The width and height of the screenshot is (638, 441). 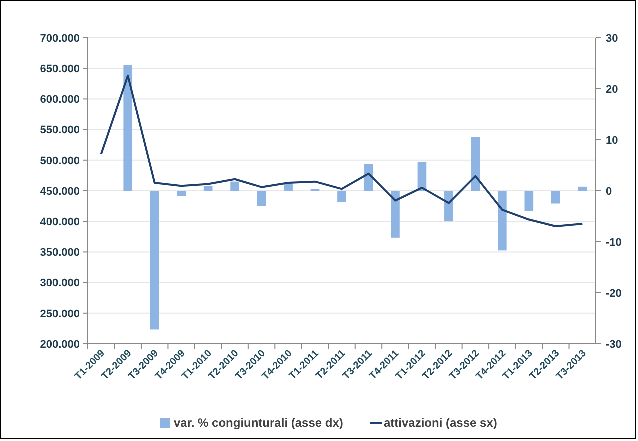 I want to click on y2-tick-label: 10, so click(x=612, y=140).